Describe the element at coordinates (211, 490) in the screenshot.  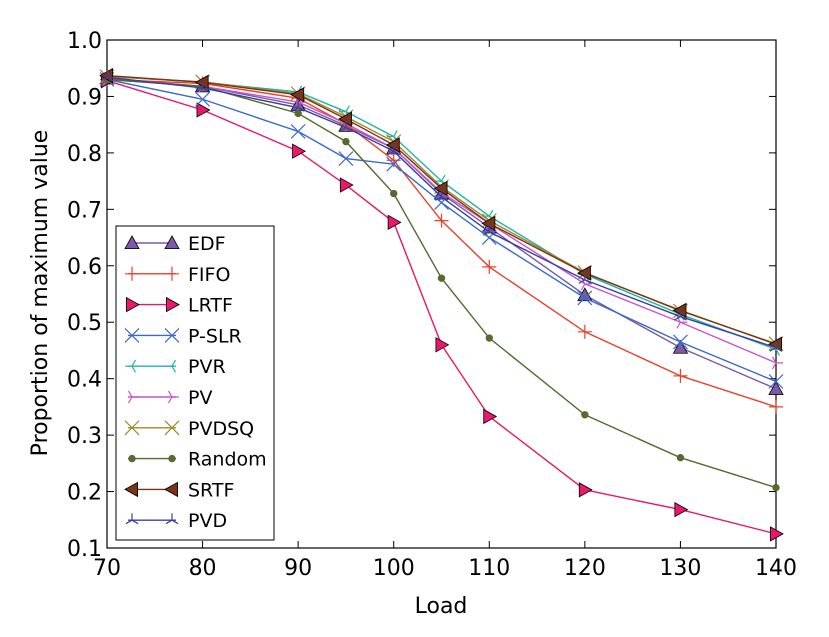
I see `legend-label: SRTF` at that location.